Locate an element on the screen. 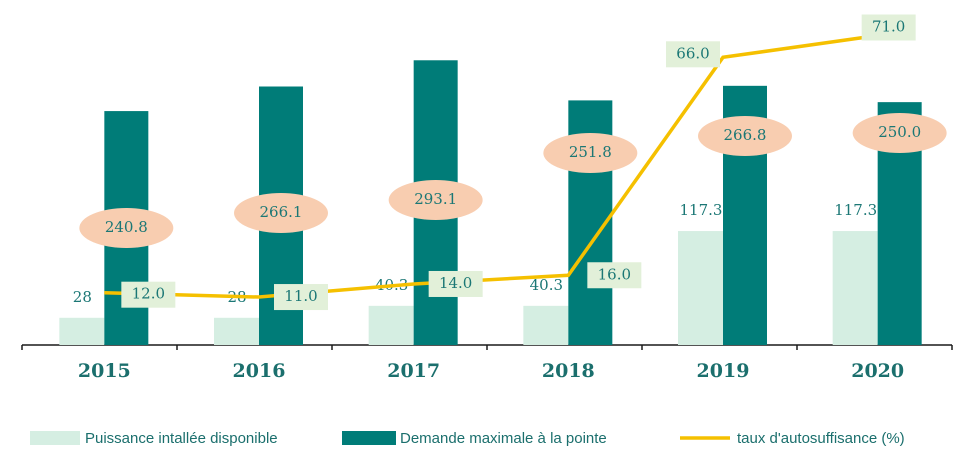  legend-label: taux d'autosuffisance (%) is located at coordinates (821, 438).